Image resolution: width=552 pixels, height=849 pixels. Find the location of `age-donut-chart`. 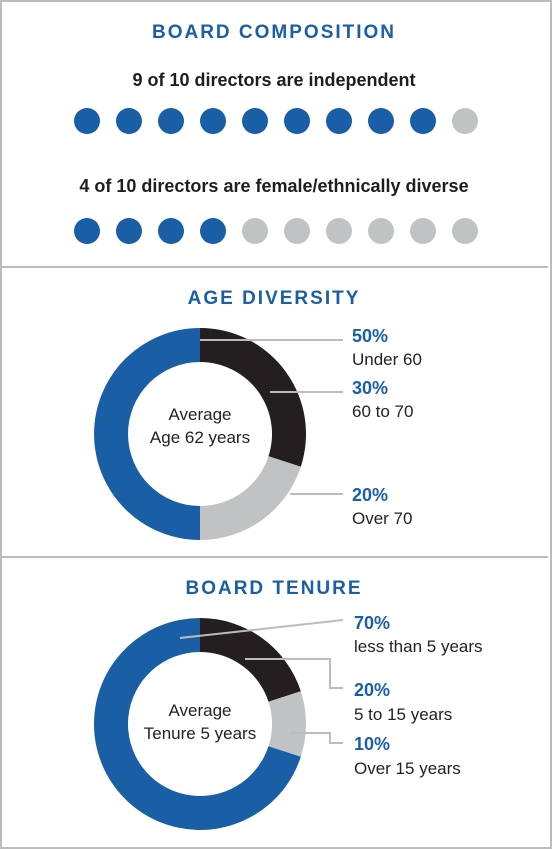

age-donut-chart is located at coordinates (218, 434).